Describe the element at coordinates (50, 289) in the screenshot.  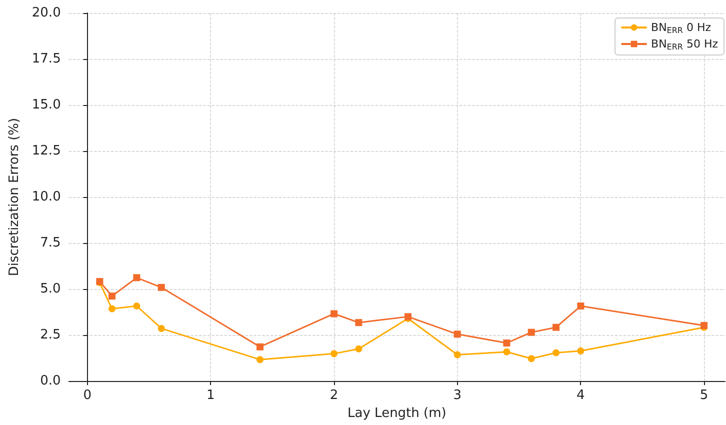
I see `y-tick-label: 5.0` at that location.